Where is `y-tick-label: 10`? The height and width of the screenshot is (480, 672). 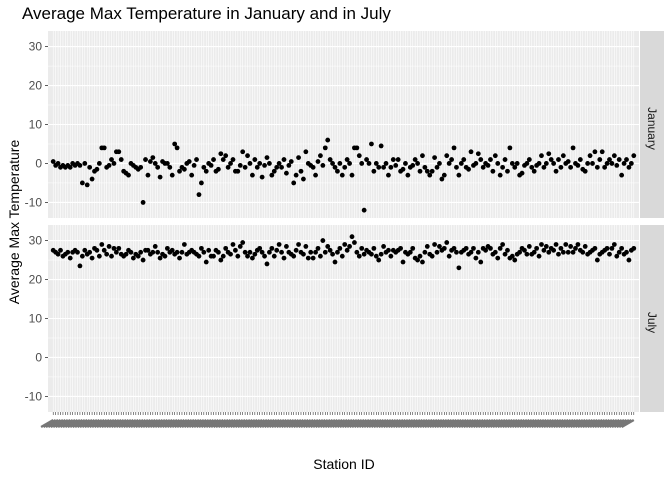 y-tick-label: 10 is located at coordinates (36, 125).